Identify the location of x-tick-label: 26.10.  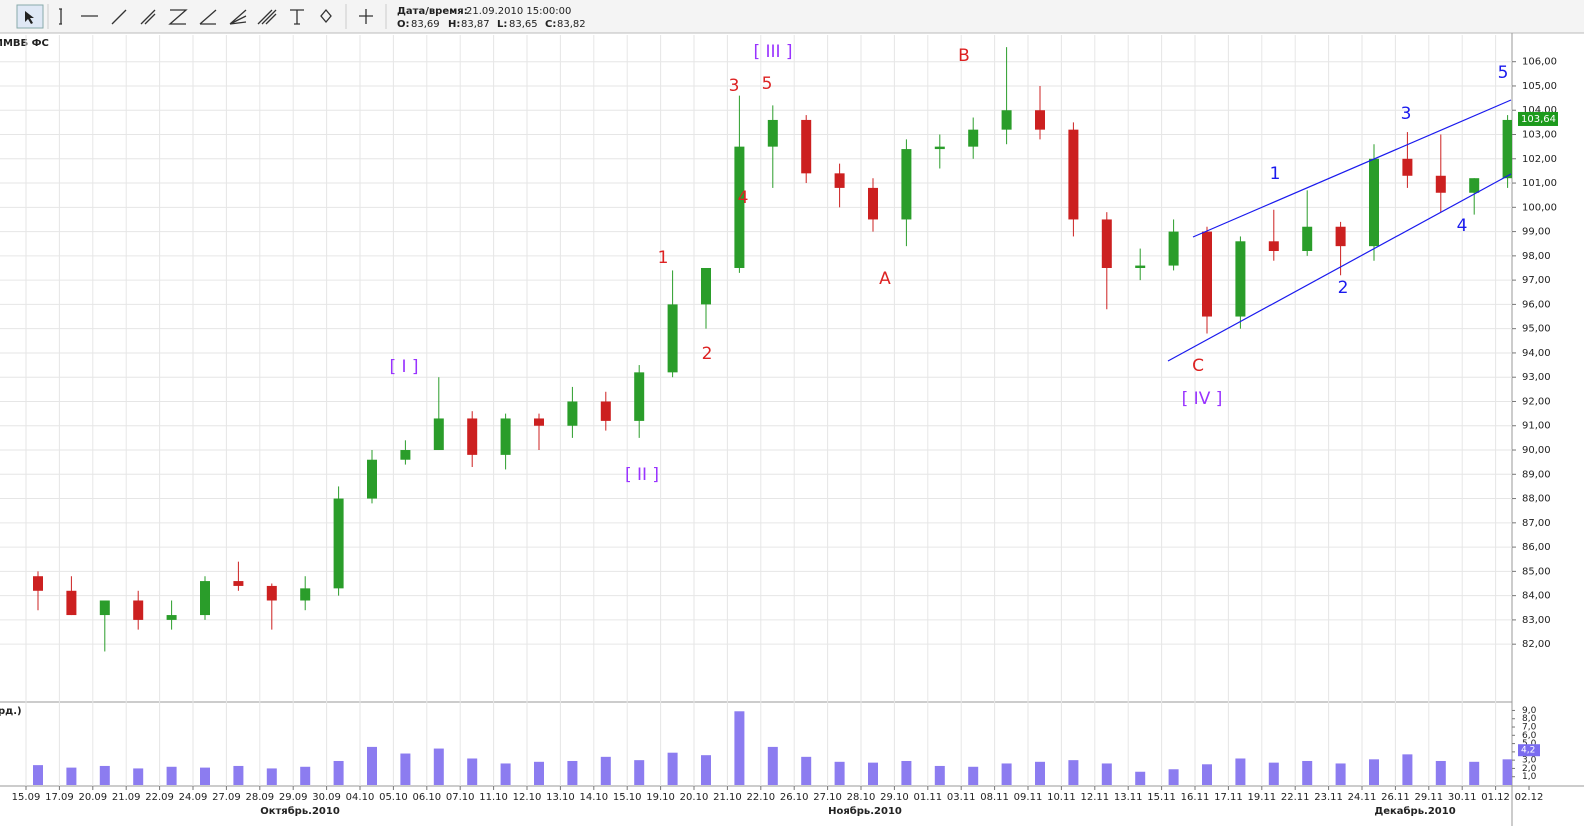
(794, 797).